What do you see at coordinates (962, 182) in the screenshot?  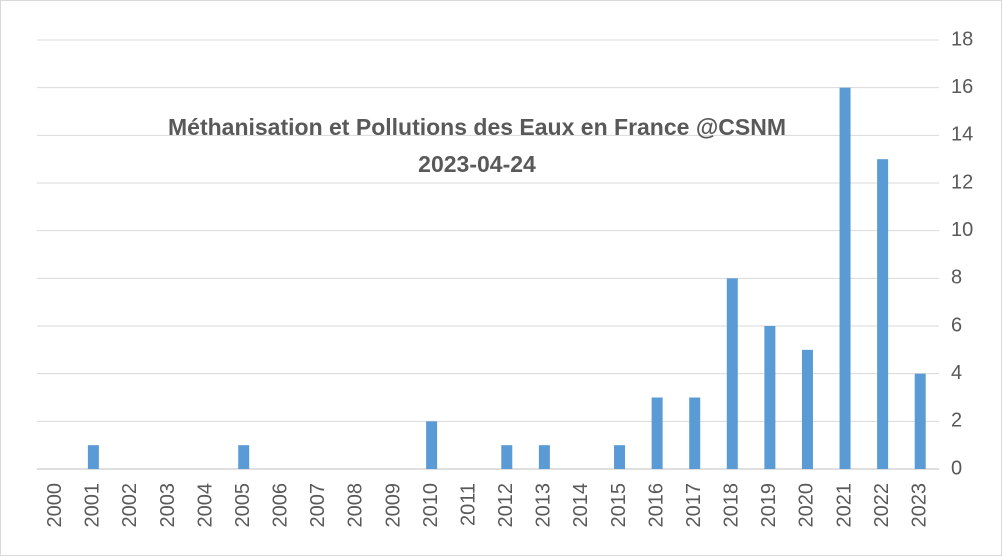 I see `y-tick-label: 12` at bounding box center [962, 182].